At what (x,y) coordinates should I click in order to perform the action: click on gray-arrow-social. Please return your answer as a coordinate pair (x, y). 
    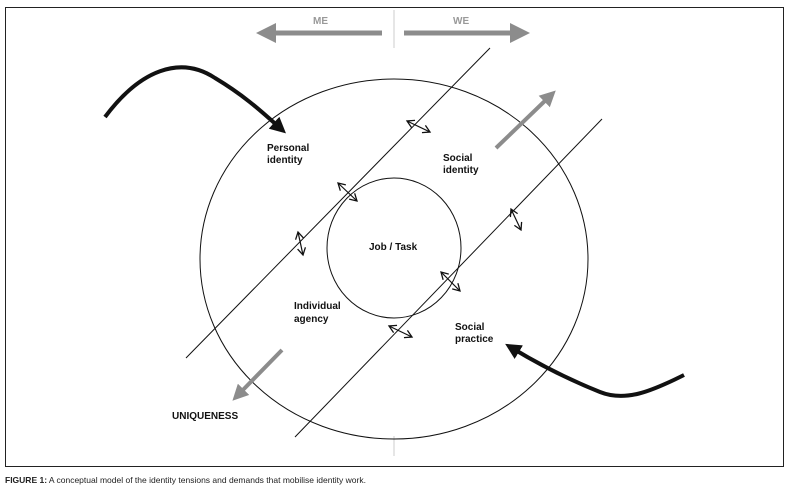
    Looking at the image, I should click on (525, 120).